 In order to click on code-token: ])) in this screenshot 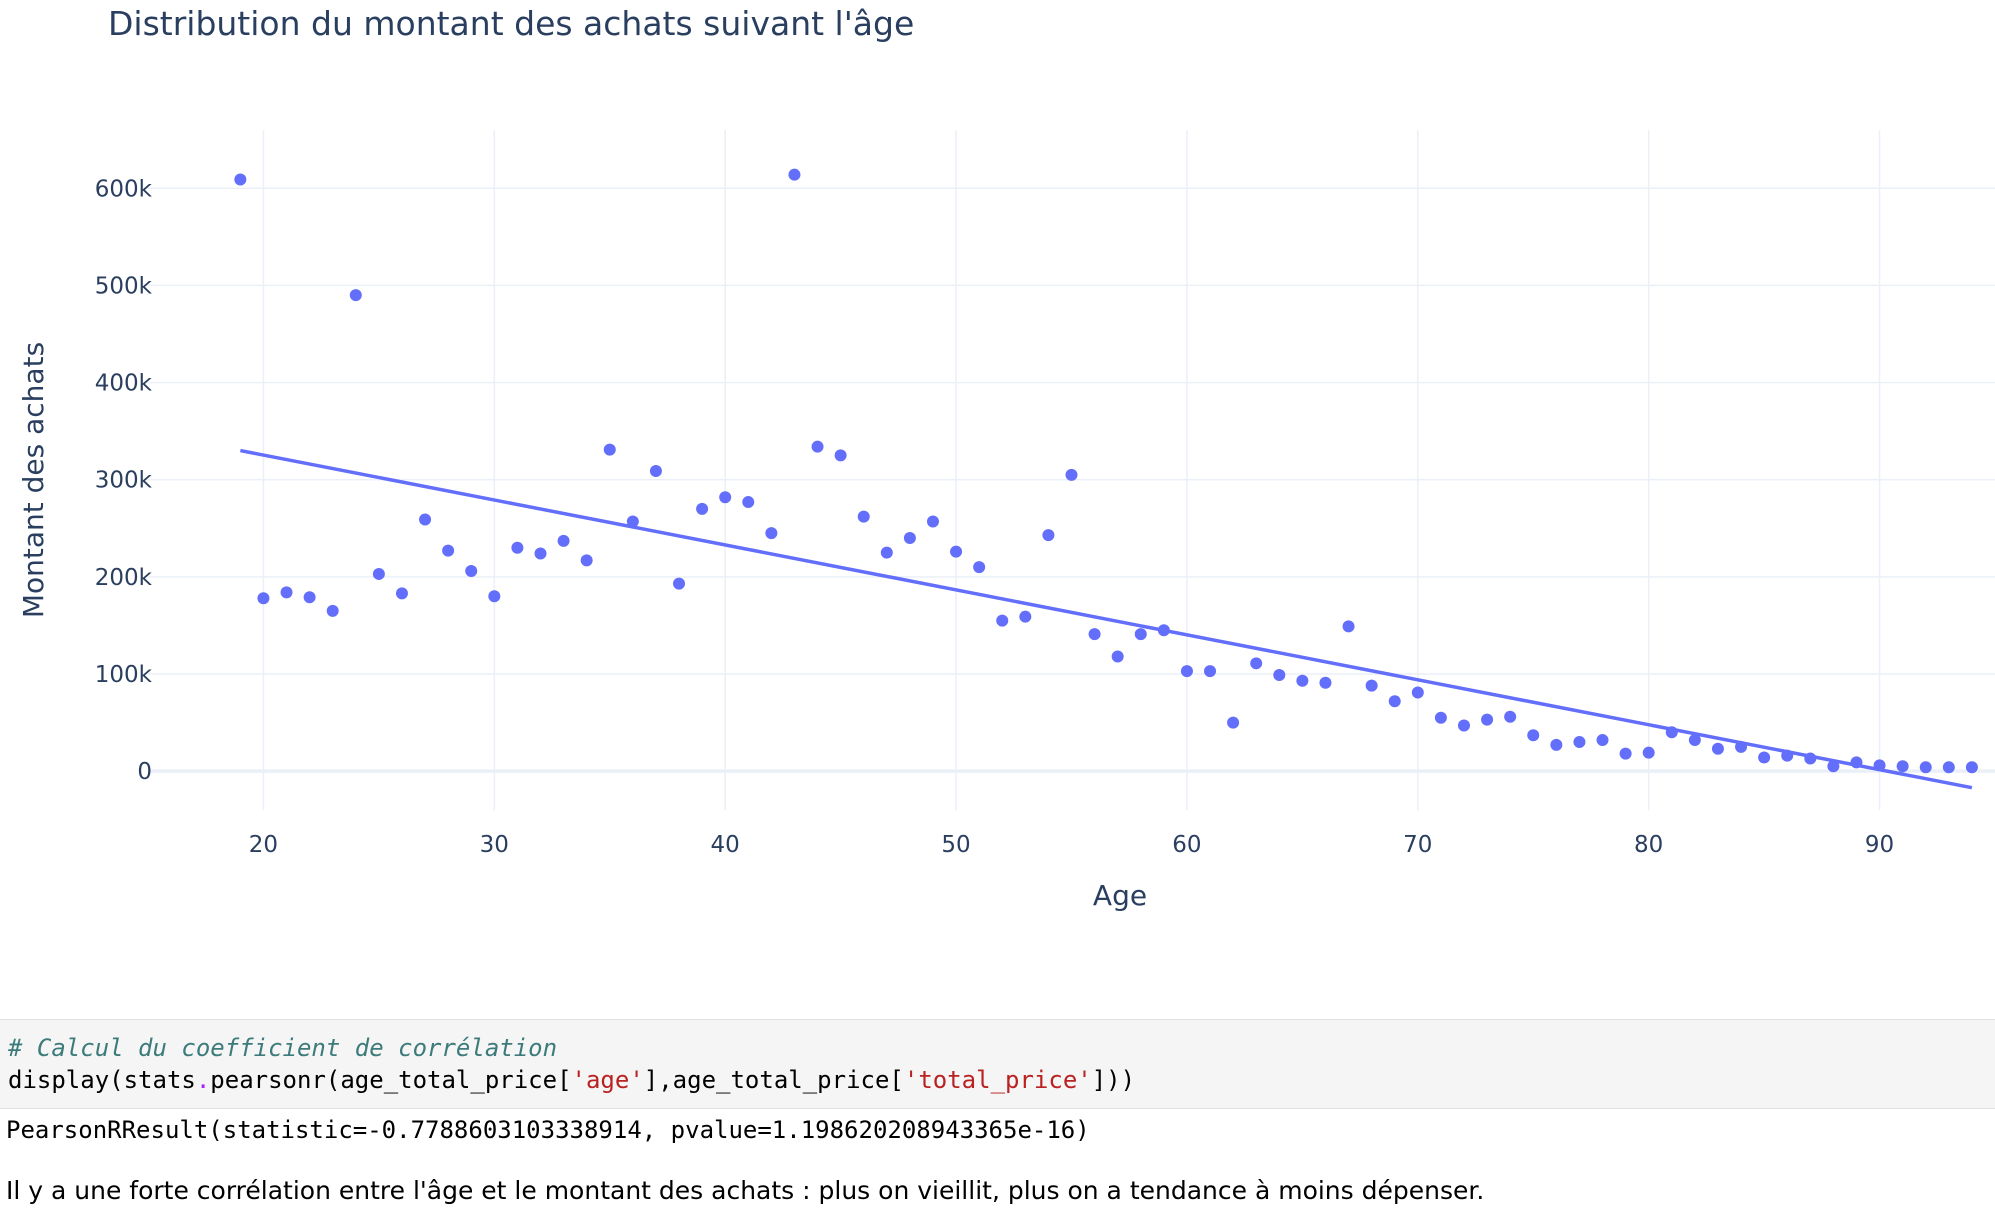, I will do `click(1113, 1080)`.